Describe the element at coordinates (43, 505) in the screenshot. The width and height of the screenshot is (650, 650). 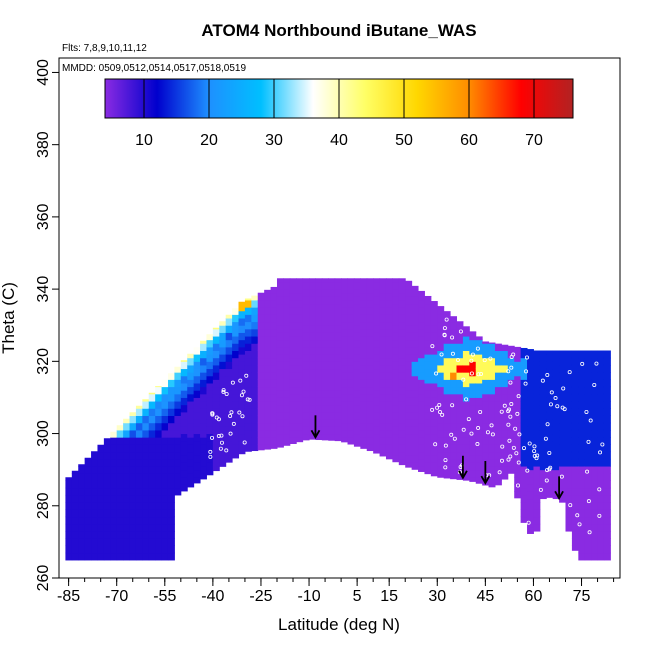
I see `y-tick-label: 280` at that location.